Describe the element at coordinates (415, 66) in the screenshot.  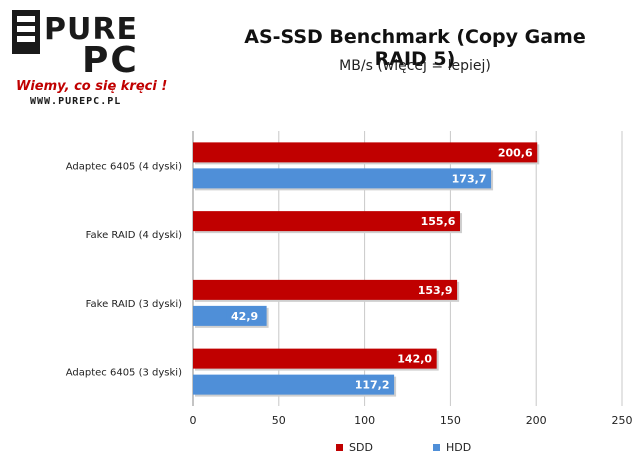
I see `chart-subtitle: MB/s (więcej = lepiej)` at that location.